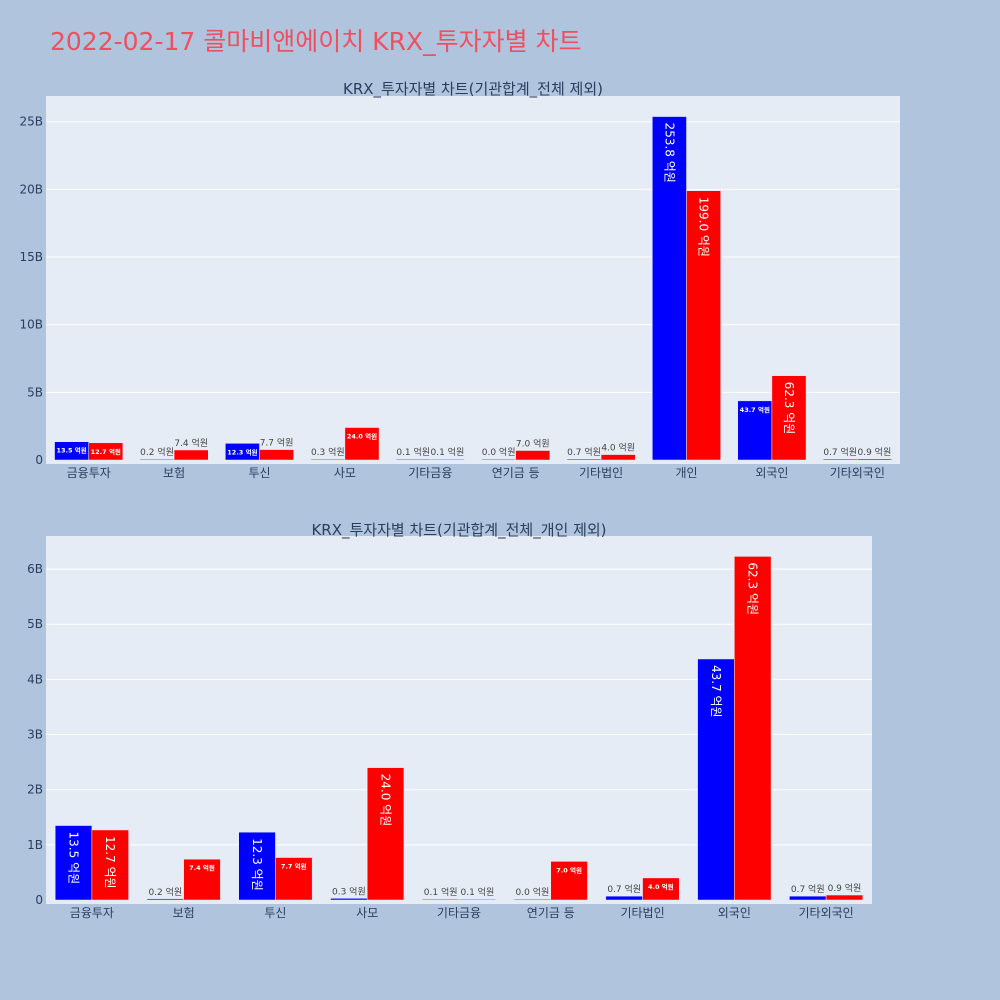  Describe the element at coordinates (165, 892) in the screenshot. I see `bar-label: 0.2 억원` at that location.